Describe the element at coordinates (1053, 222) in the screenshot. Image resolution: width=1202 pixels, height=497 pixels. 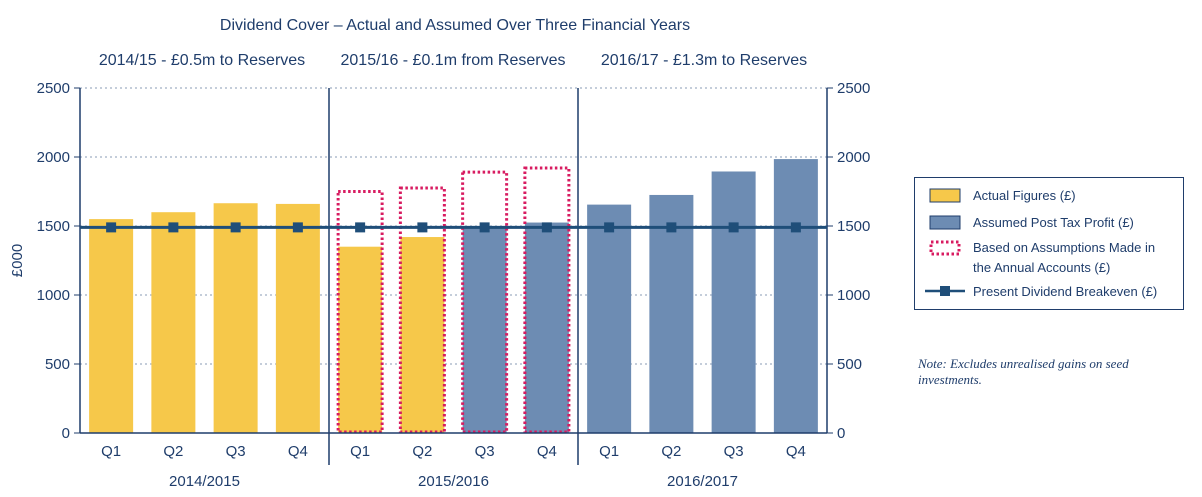
I see `legend-label-assumed: Assumed Post Tax Profit (£)` at that location.